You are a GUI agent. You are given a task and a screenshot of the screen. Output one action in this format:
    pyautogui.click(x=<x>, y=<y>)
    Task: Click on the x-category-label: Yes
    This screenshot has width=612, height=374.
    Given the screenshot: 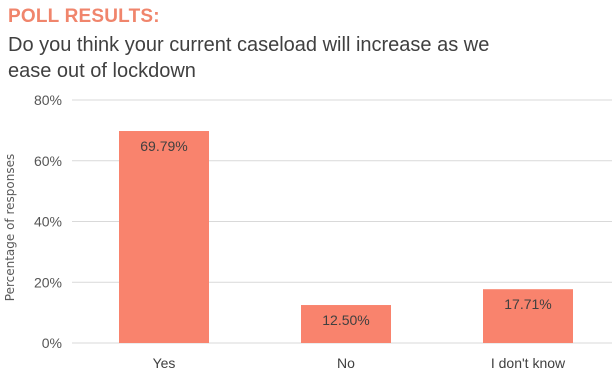 What is the action you would take?
    pyautogui.click(x=164, y=363)
    